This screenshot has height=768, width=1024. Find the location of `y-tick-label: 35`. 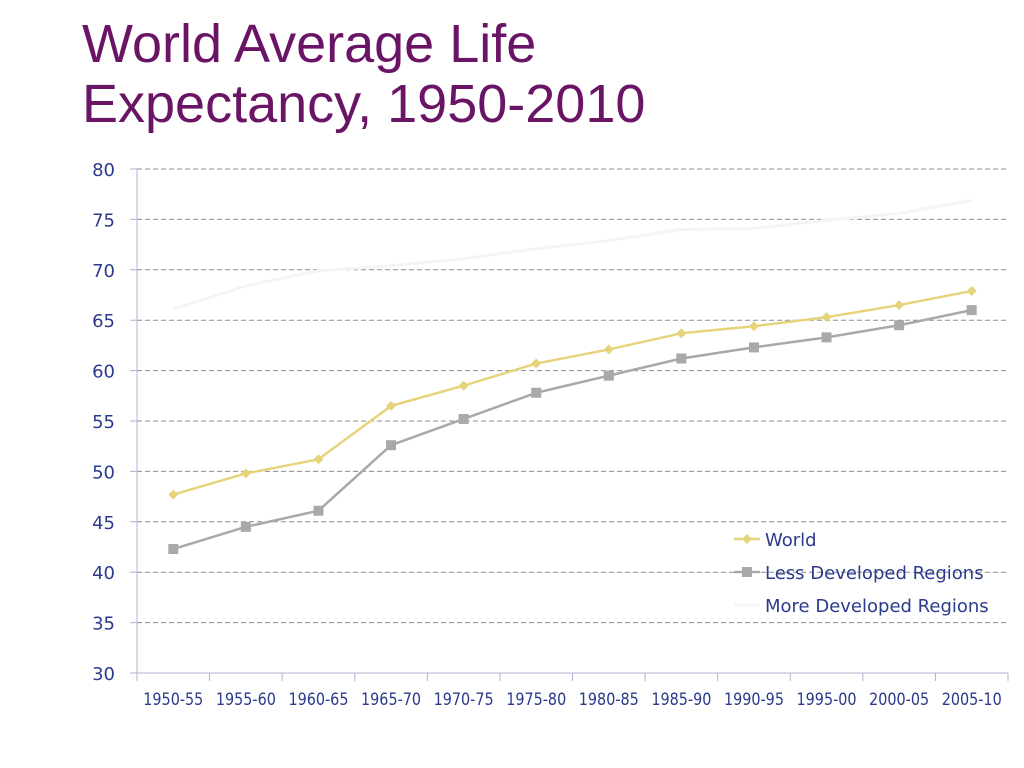

y-tick-label: 35 is located at coordinates (103, 624).